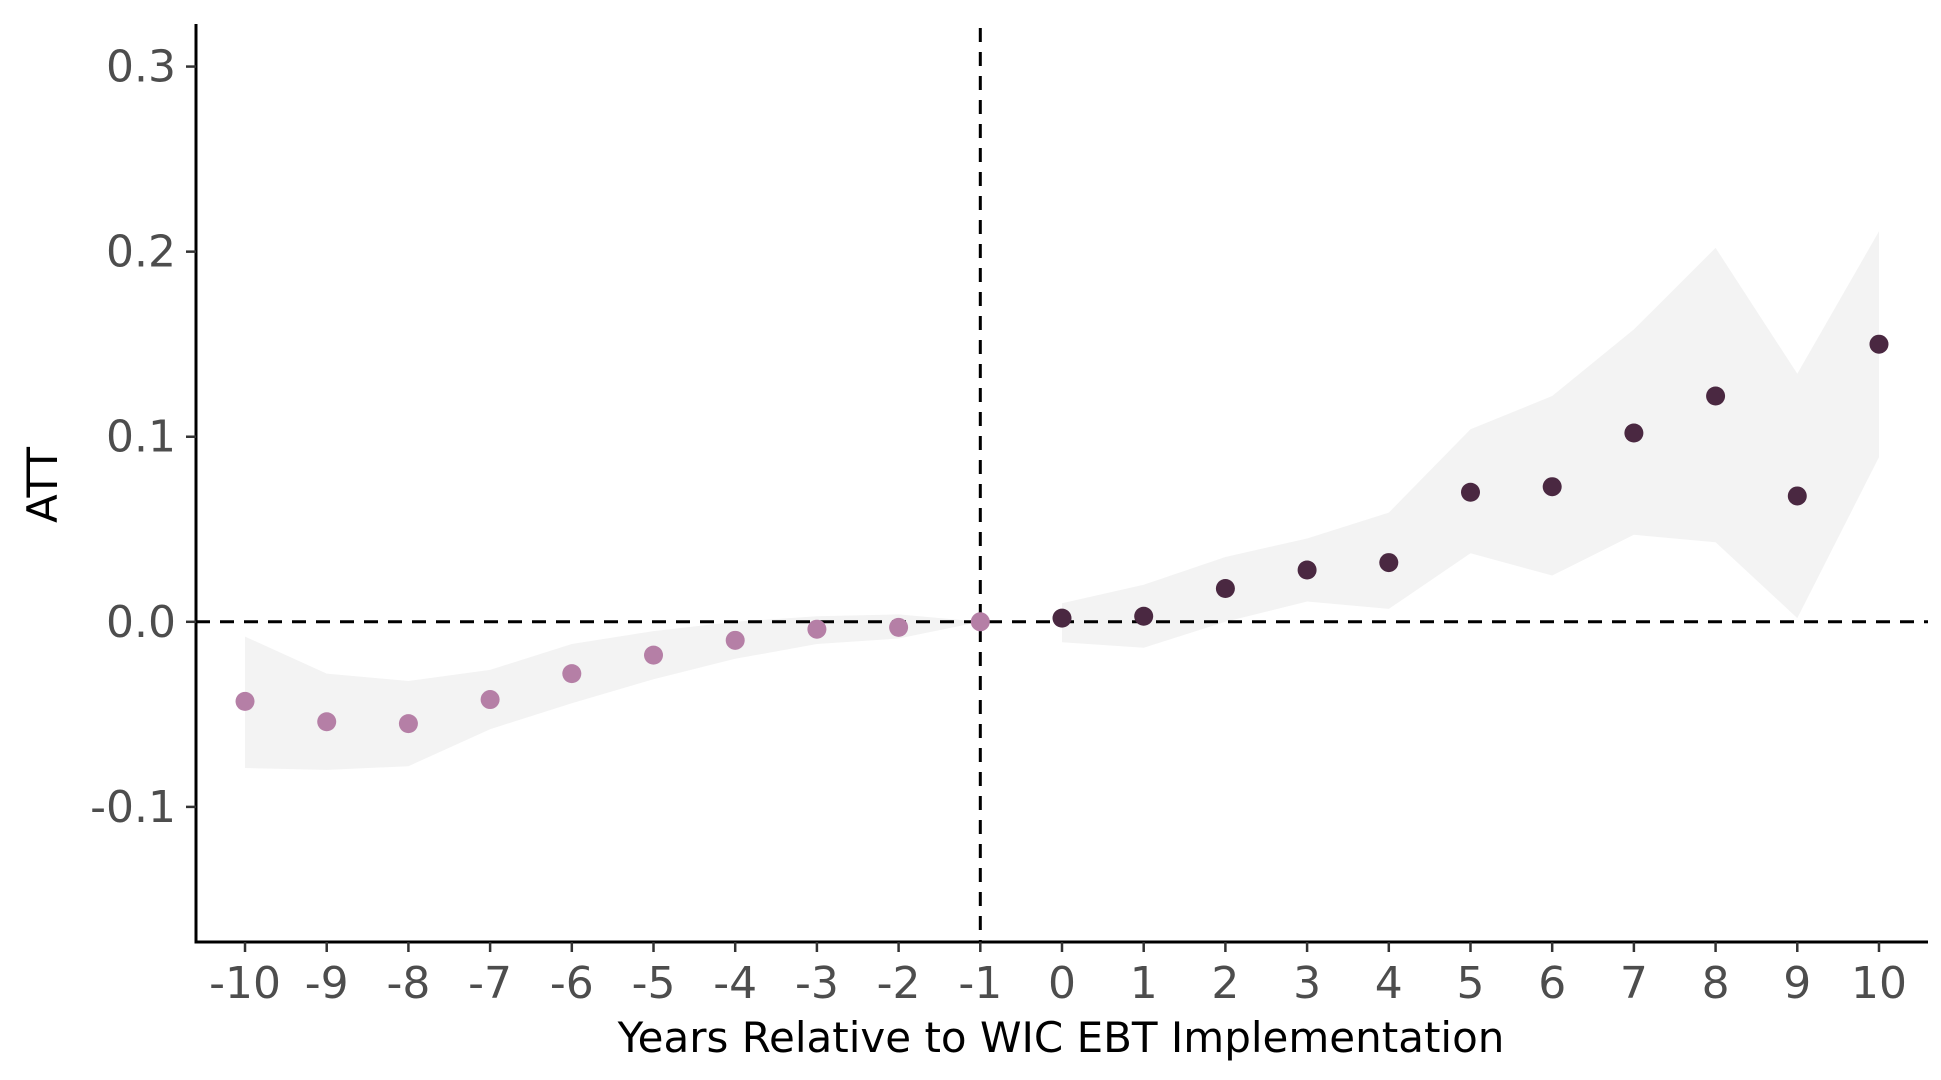 The height and width of the screenshot is (1080, 1941). Describe the element at coordinates (245, 983) in the screenshot. I see `x-tick-label: -10` at that location.